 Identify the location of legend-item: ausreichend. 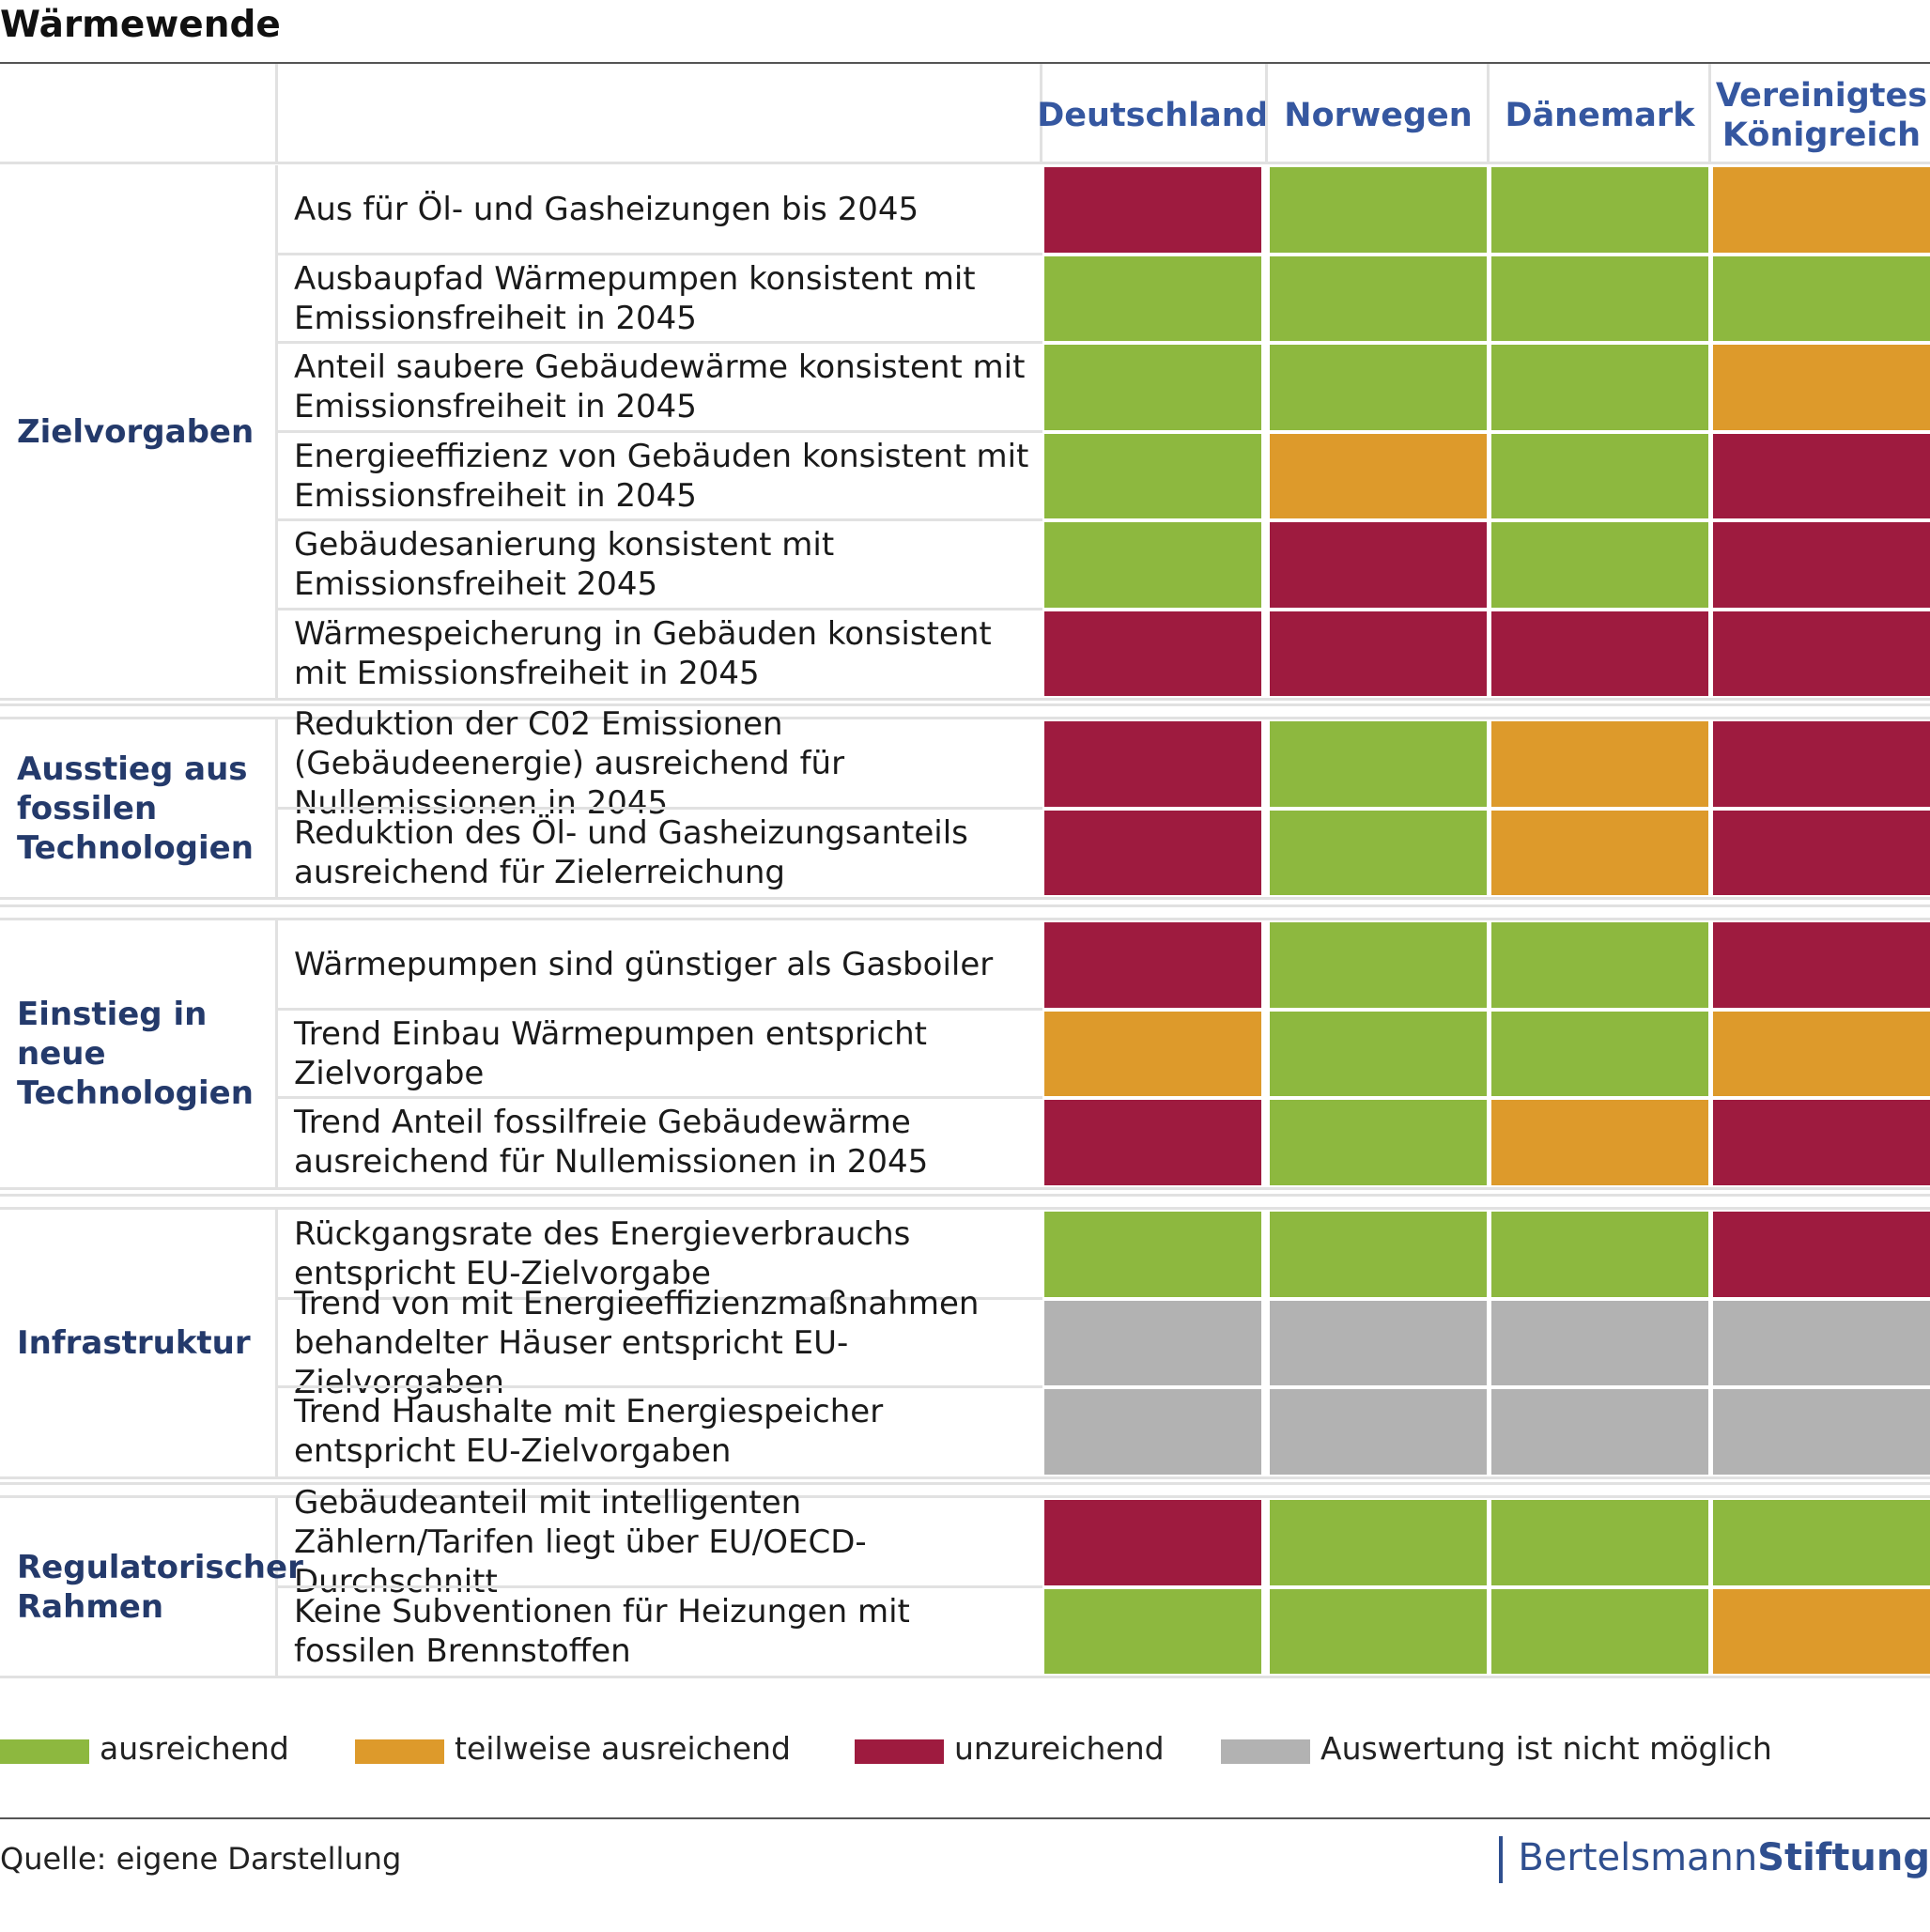
(328, 1756).